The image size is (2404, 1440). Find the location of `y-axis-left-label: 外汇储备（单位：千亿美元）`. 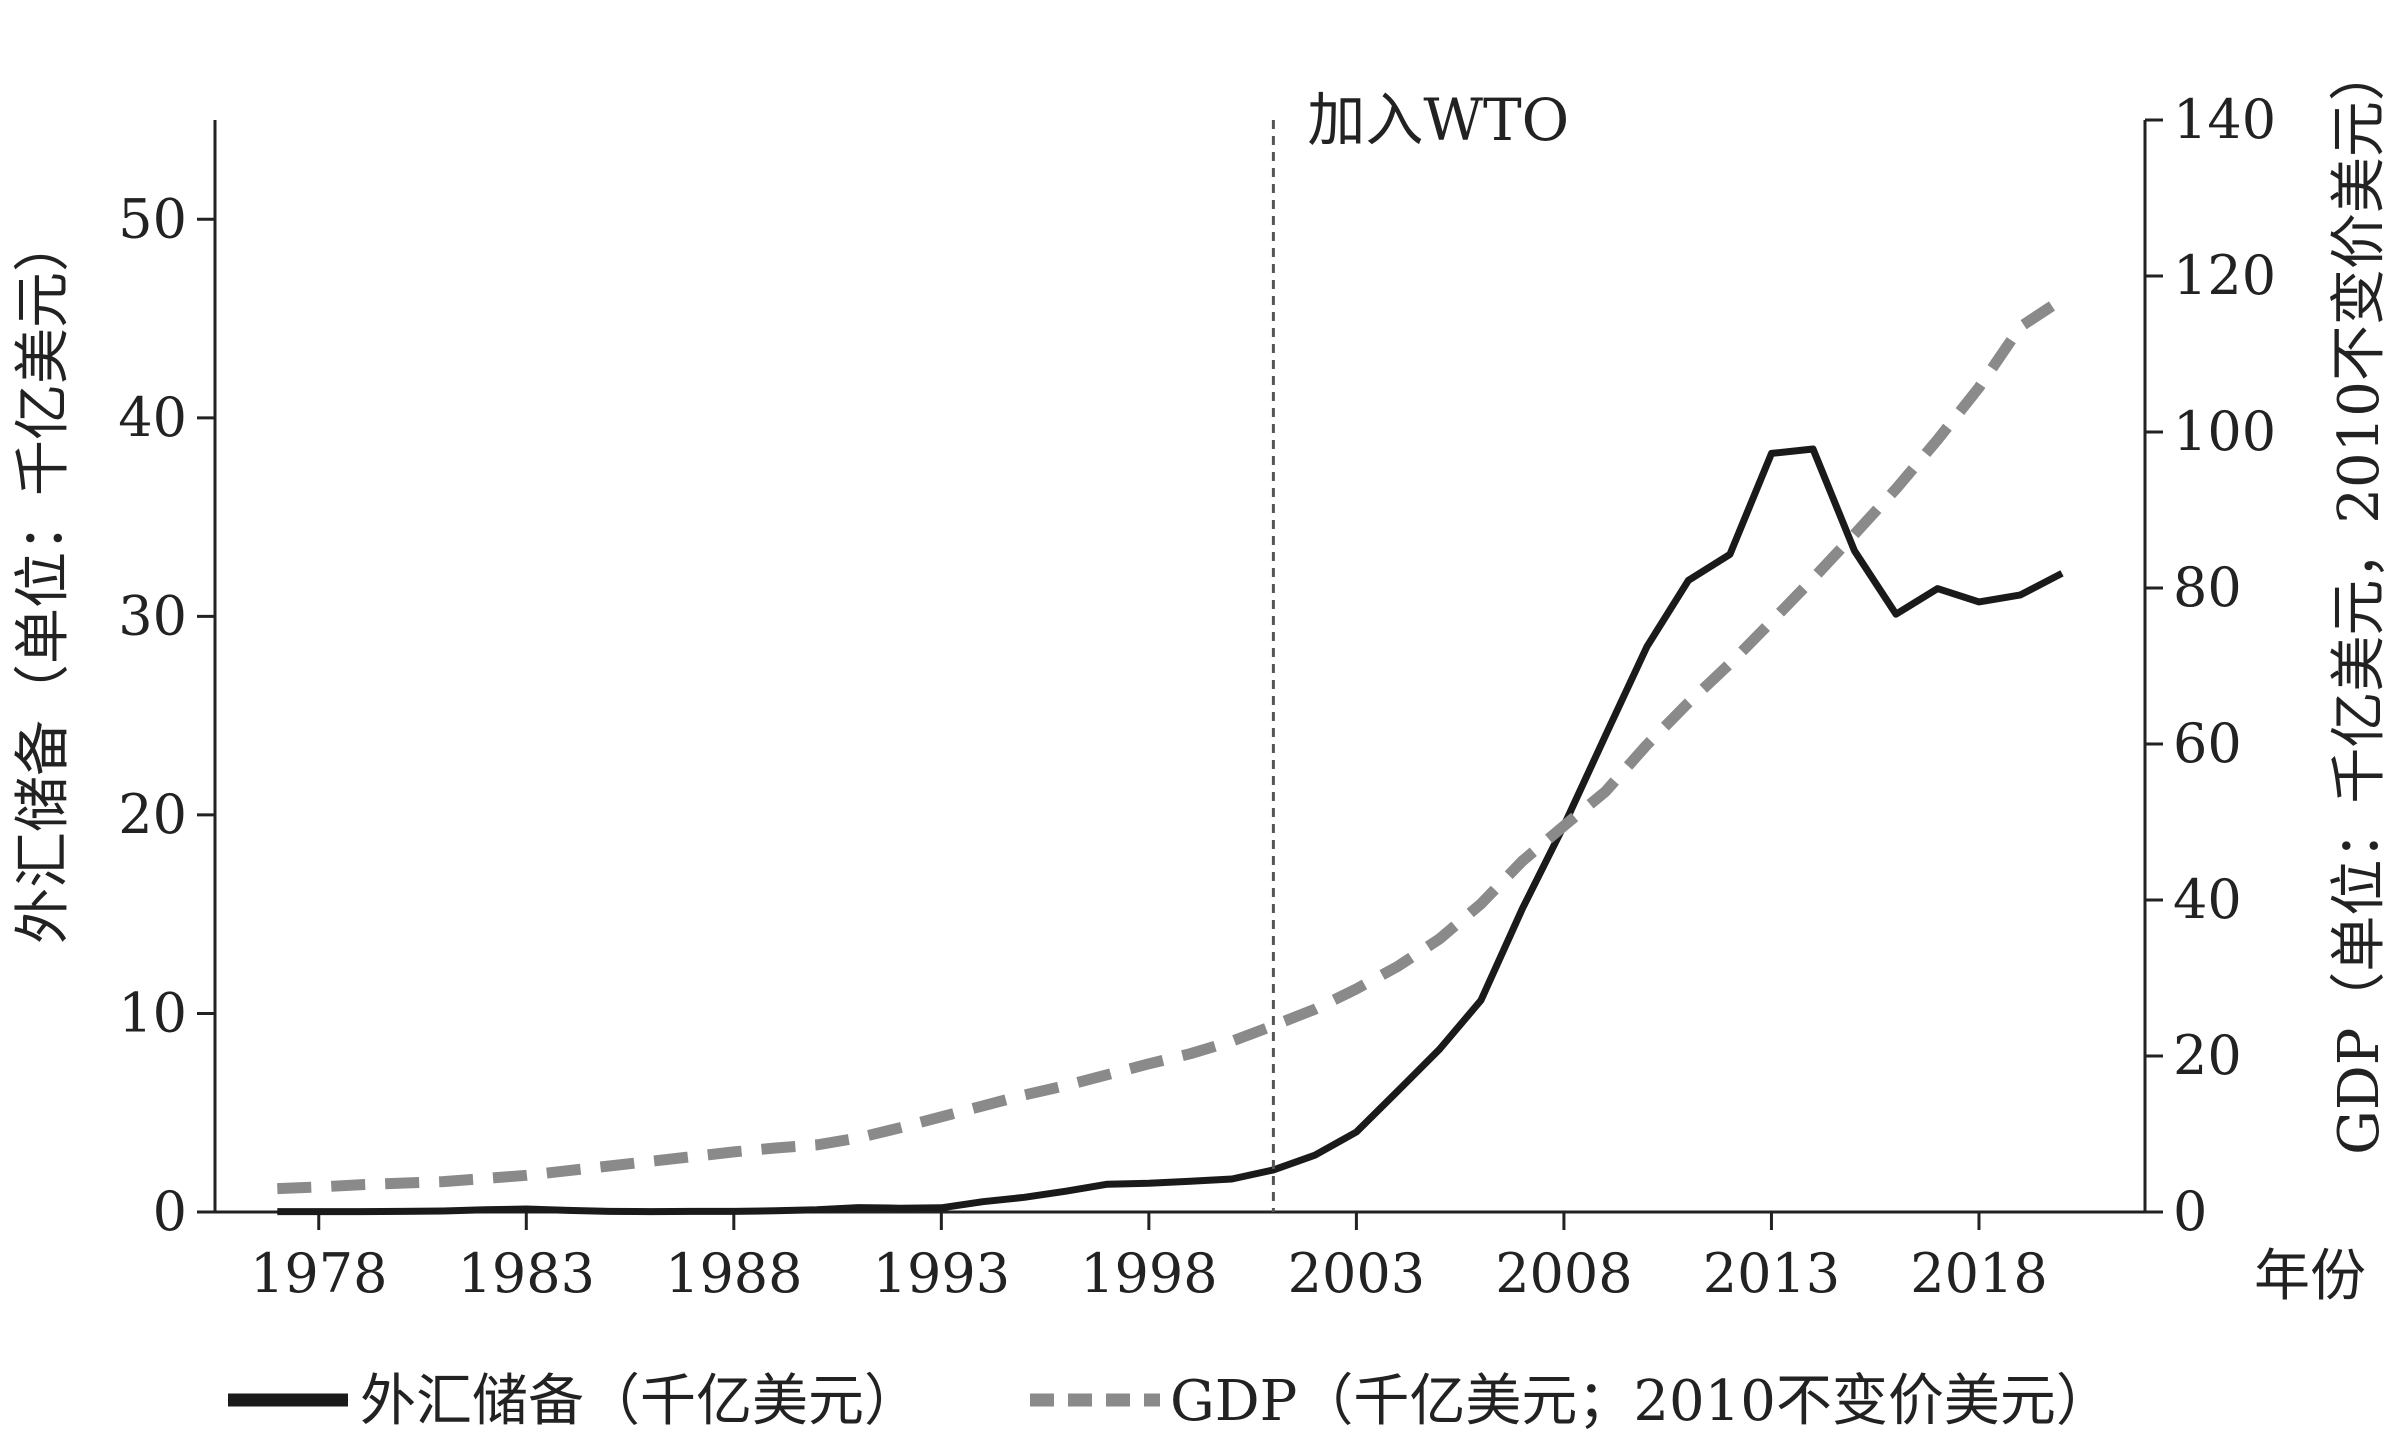

y-axis-left-label: 外汇储备（单位：千亿美元） is located at coordinates (43, 580).